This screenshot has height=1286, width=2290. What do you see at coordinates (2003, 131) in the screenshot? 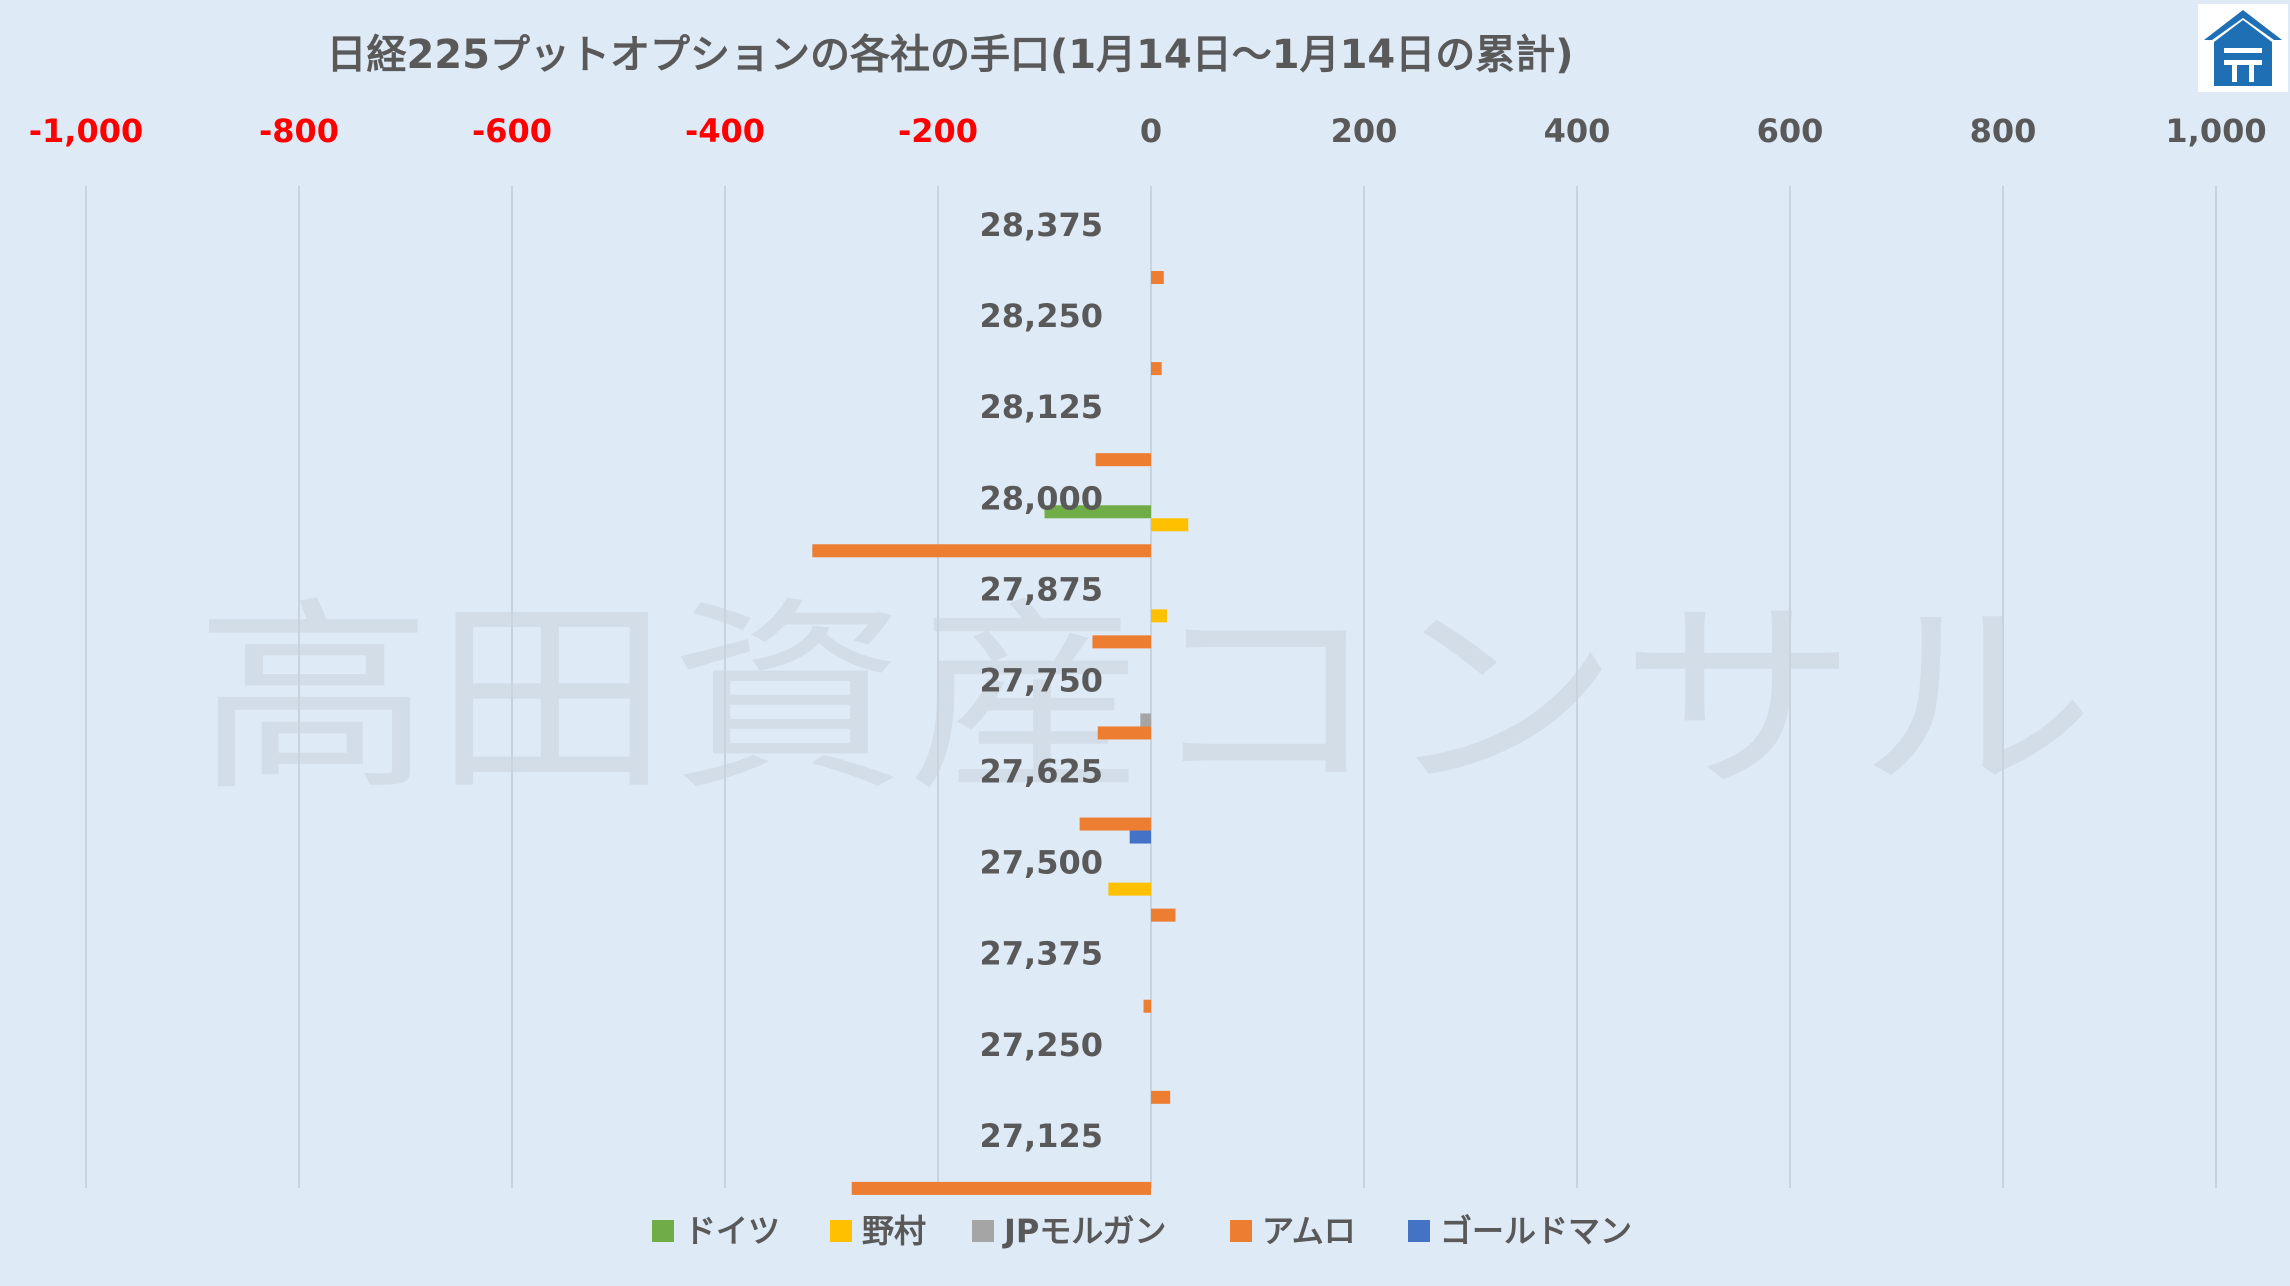
I see `x-tick-label: 800` at bounding box center [2003, 131].